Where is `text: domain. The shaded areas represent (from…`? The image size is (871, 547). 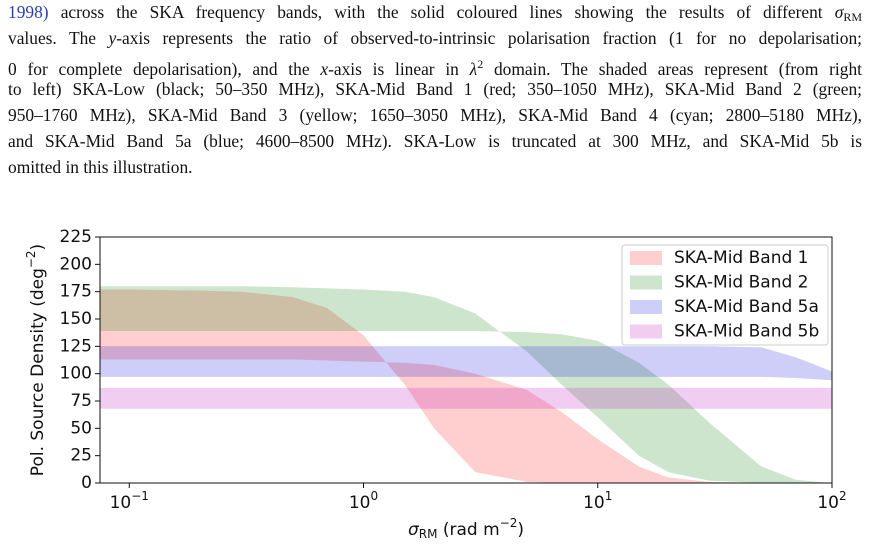 text: domain. The shaded areas represent (from… is located at coordinates (672, 68).